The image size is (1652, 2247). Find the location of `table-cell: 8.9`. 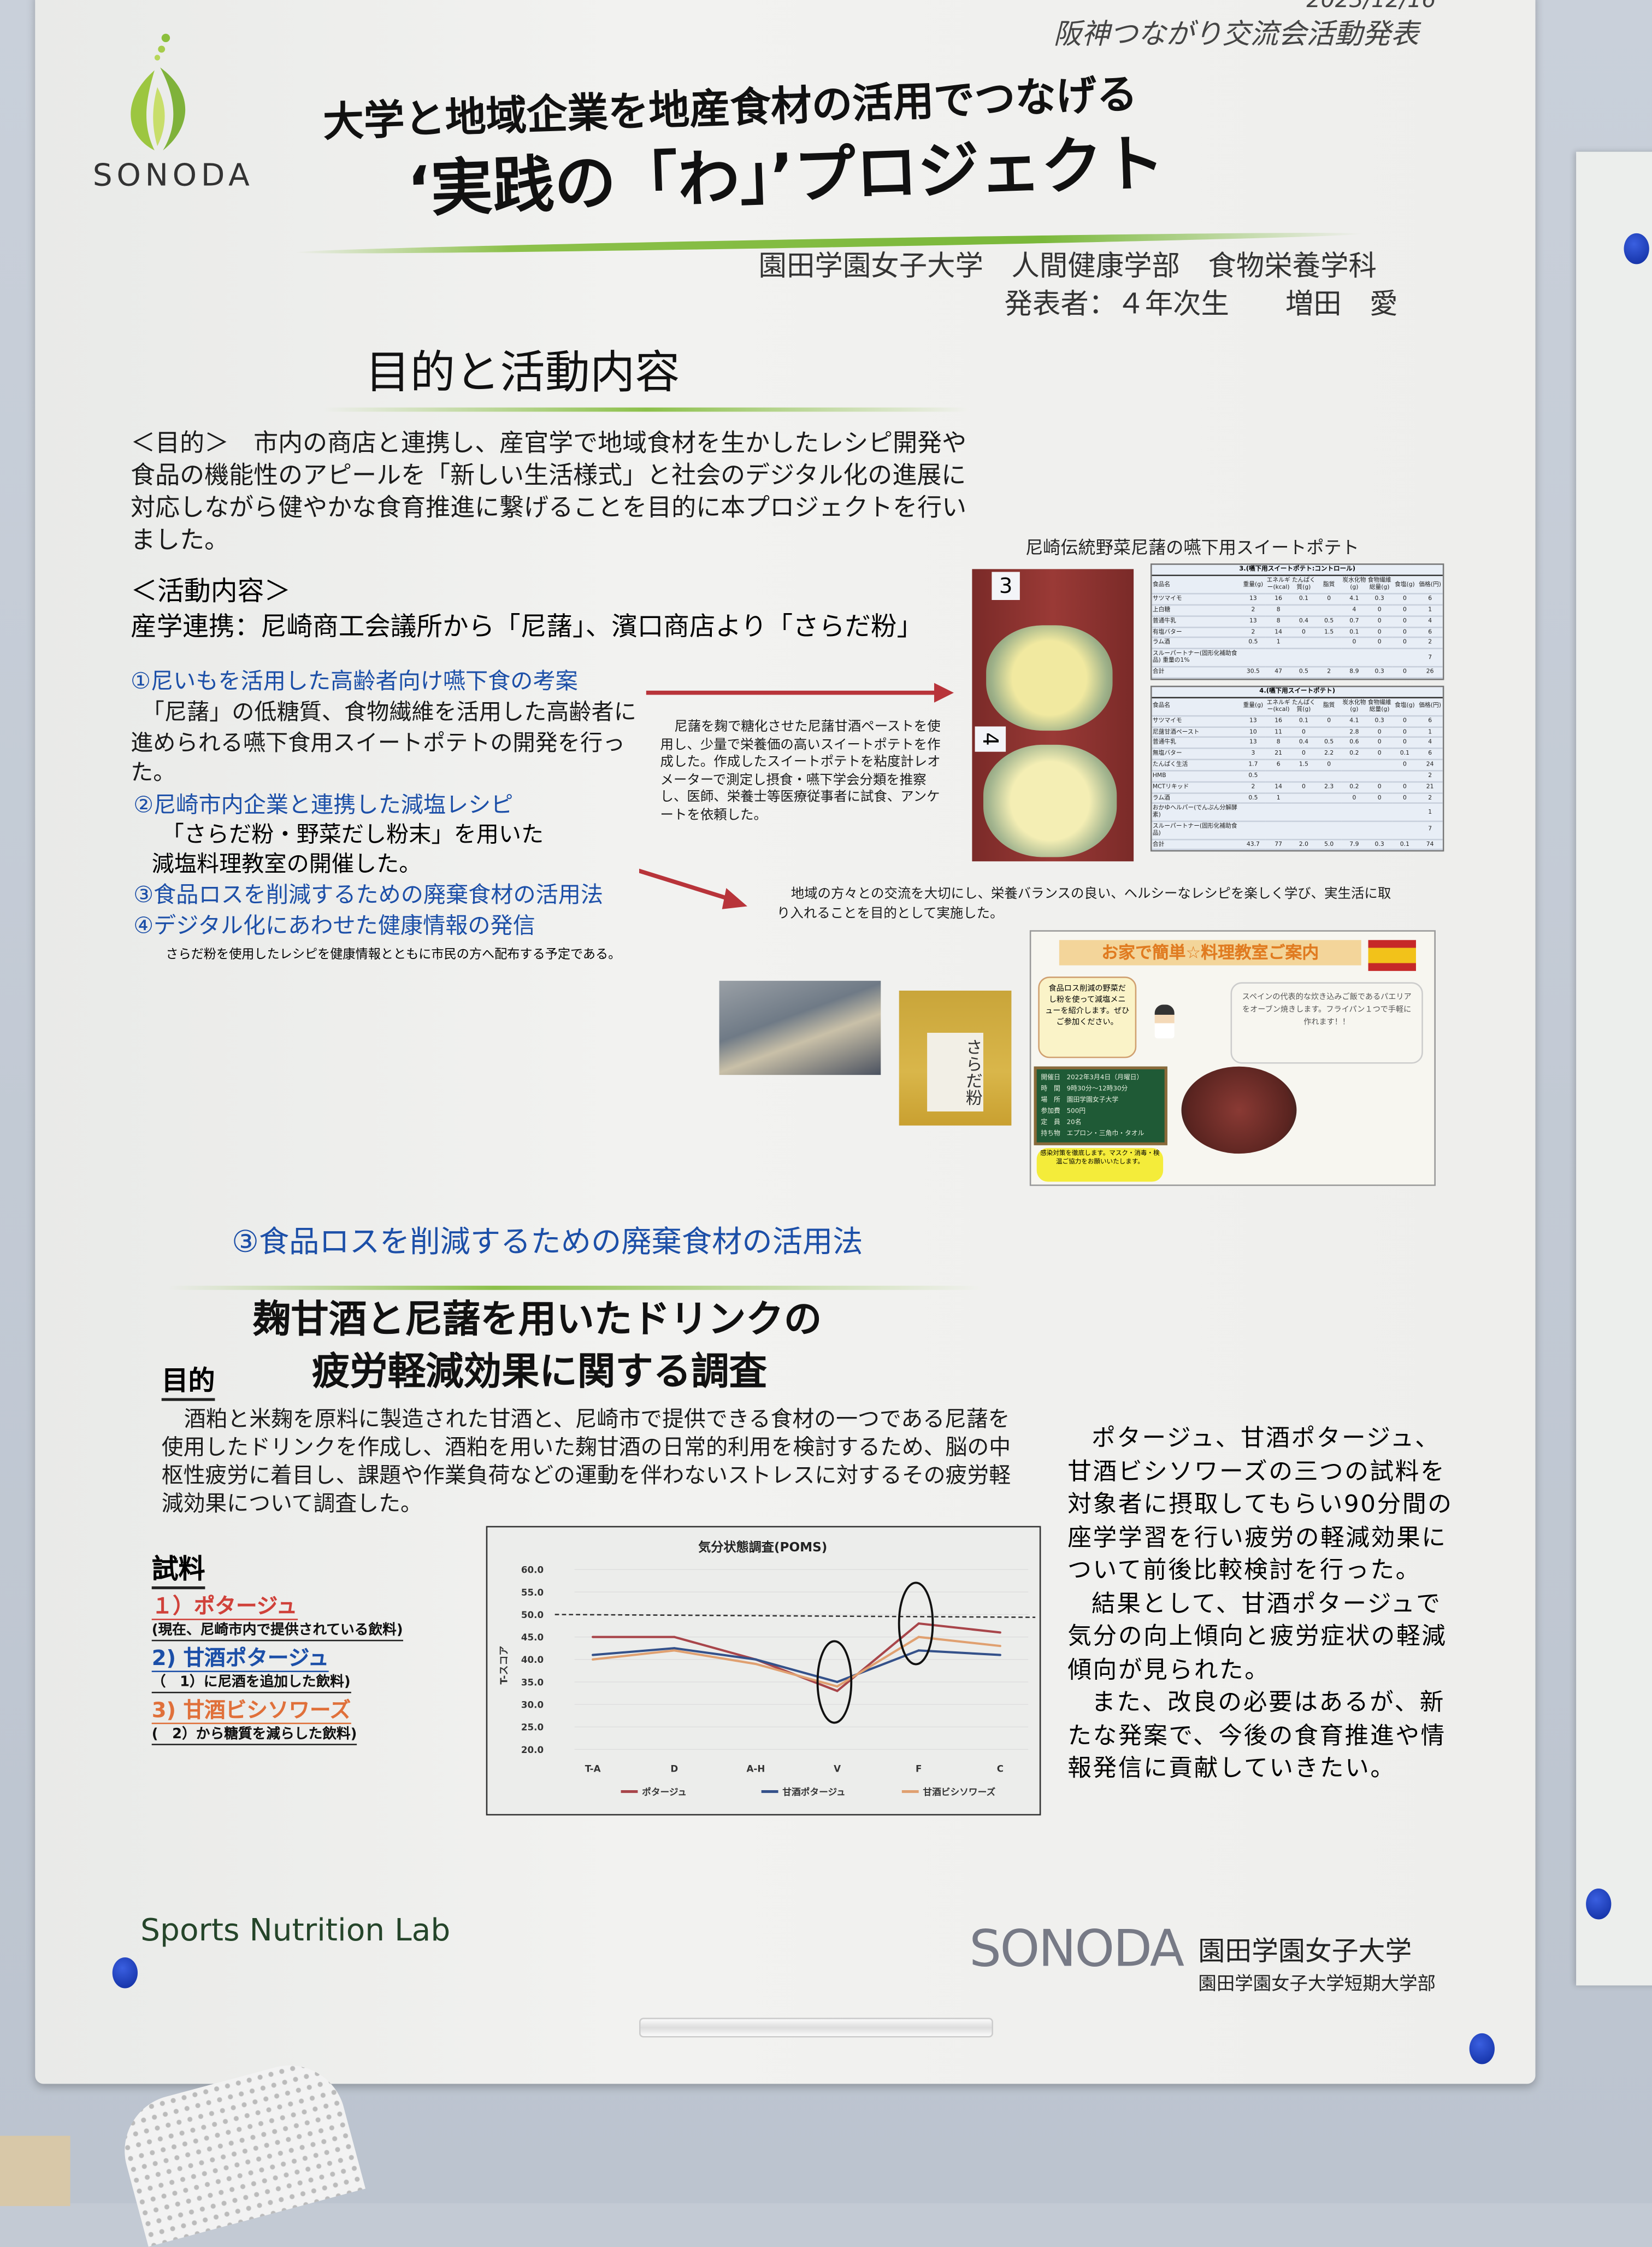

table-cell: 8.9 is located at coordinates (1354, 672).